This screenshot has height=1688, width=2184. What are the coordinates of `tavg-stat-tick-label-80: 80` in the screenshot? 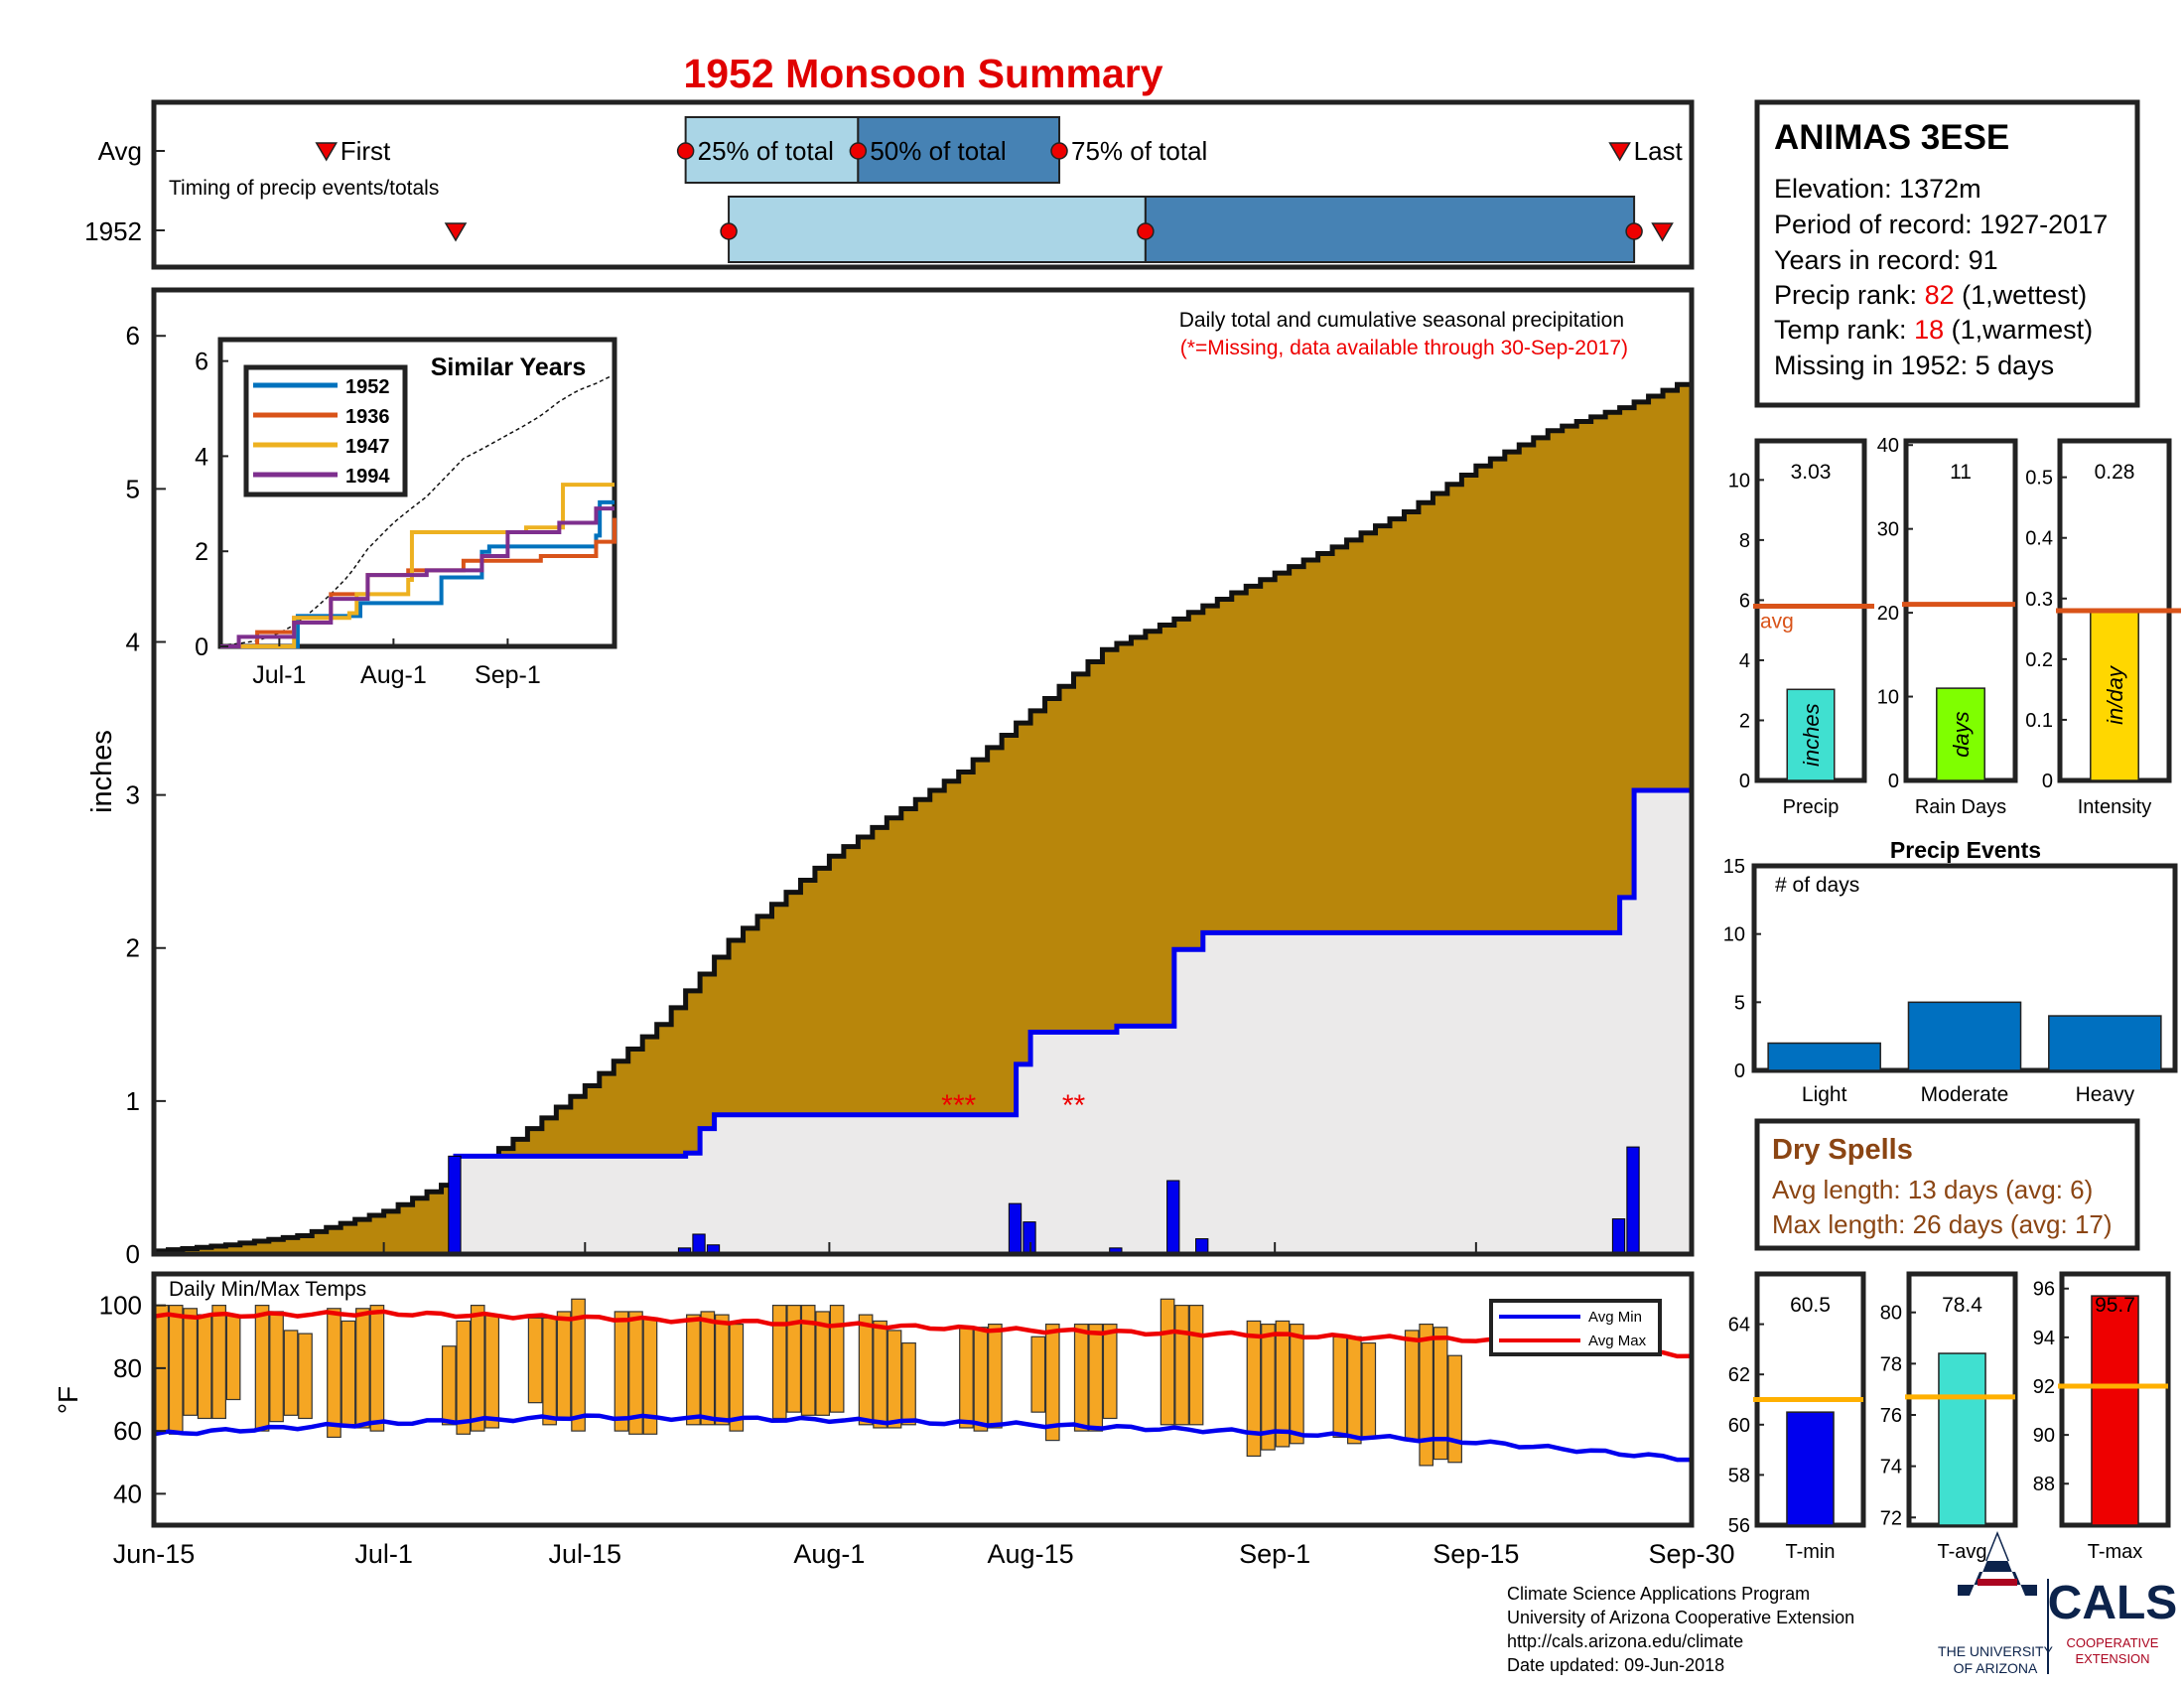 It's located at (1891, 1314).